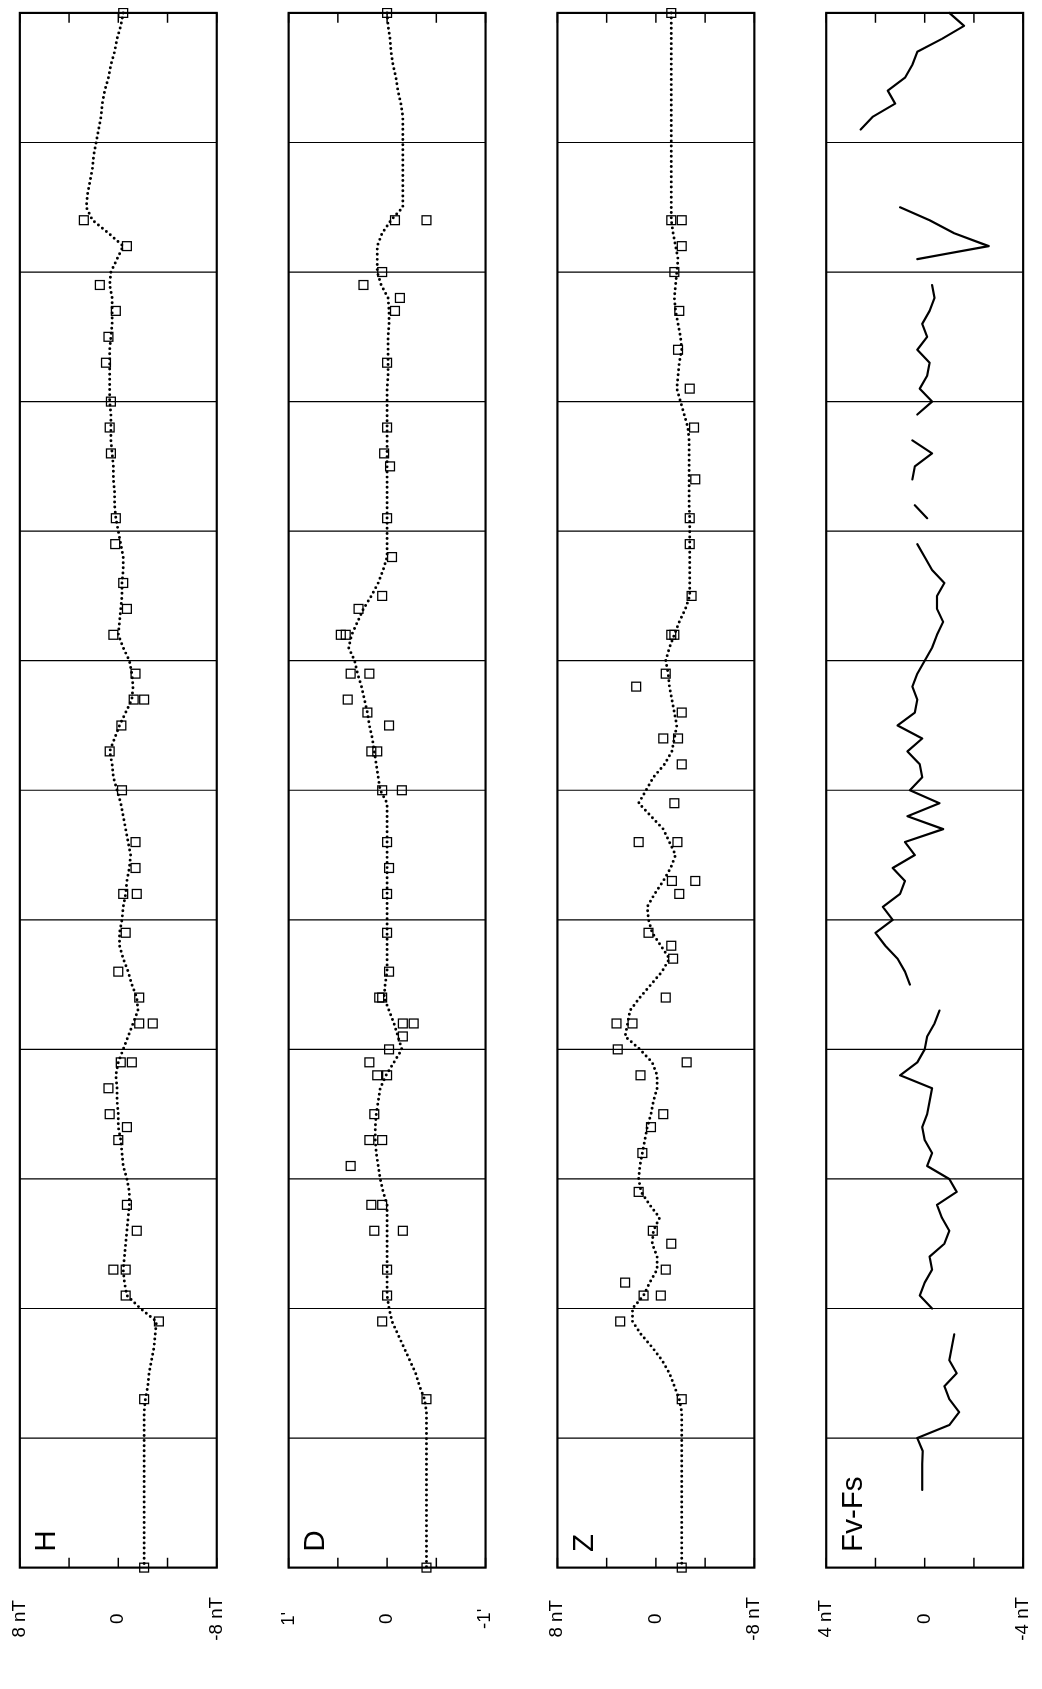  What do you see at coordinates (287, 1618) in the screenshot?
I see `x-tick-label: 1'` at bounding box center [287, 1618].